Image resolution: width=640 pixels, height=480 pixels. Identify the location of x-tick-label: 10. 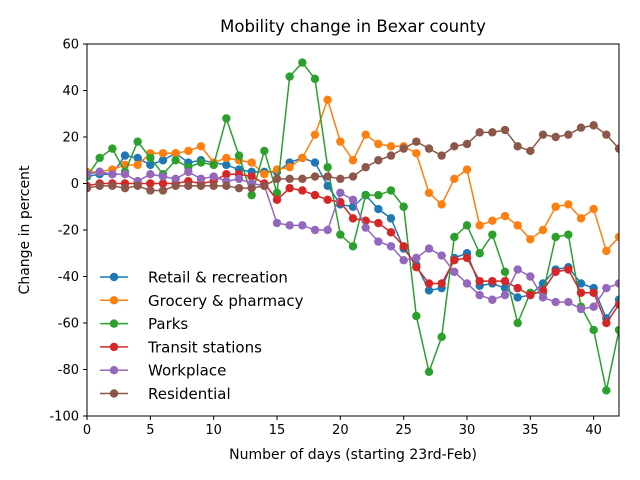
(213, 430).